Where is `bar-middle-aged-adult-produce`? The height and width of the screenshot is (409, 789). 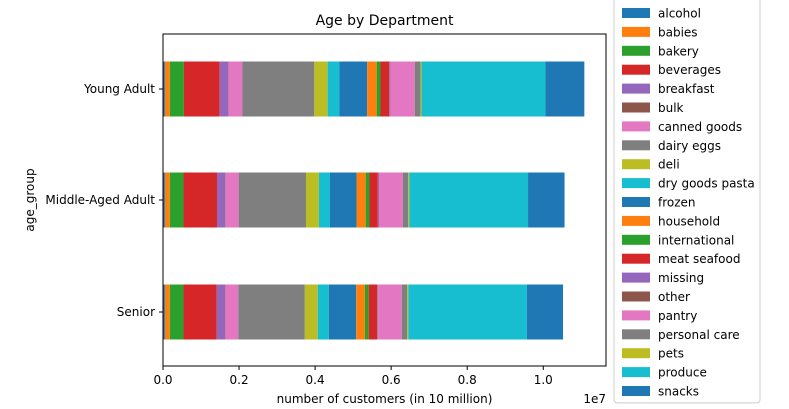
bar-middle-aged-adult-produce is located at coordinates (469, 200).